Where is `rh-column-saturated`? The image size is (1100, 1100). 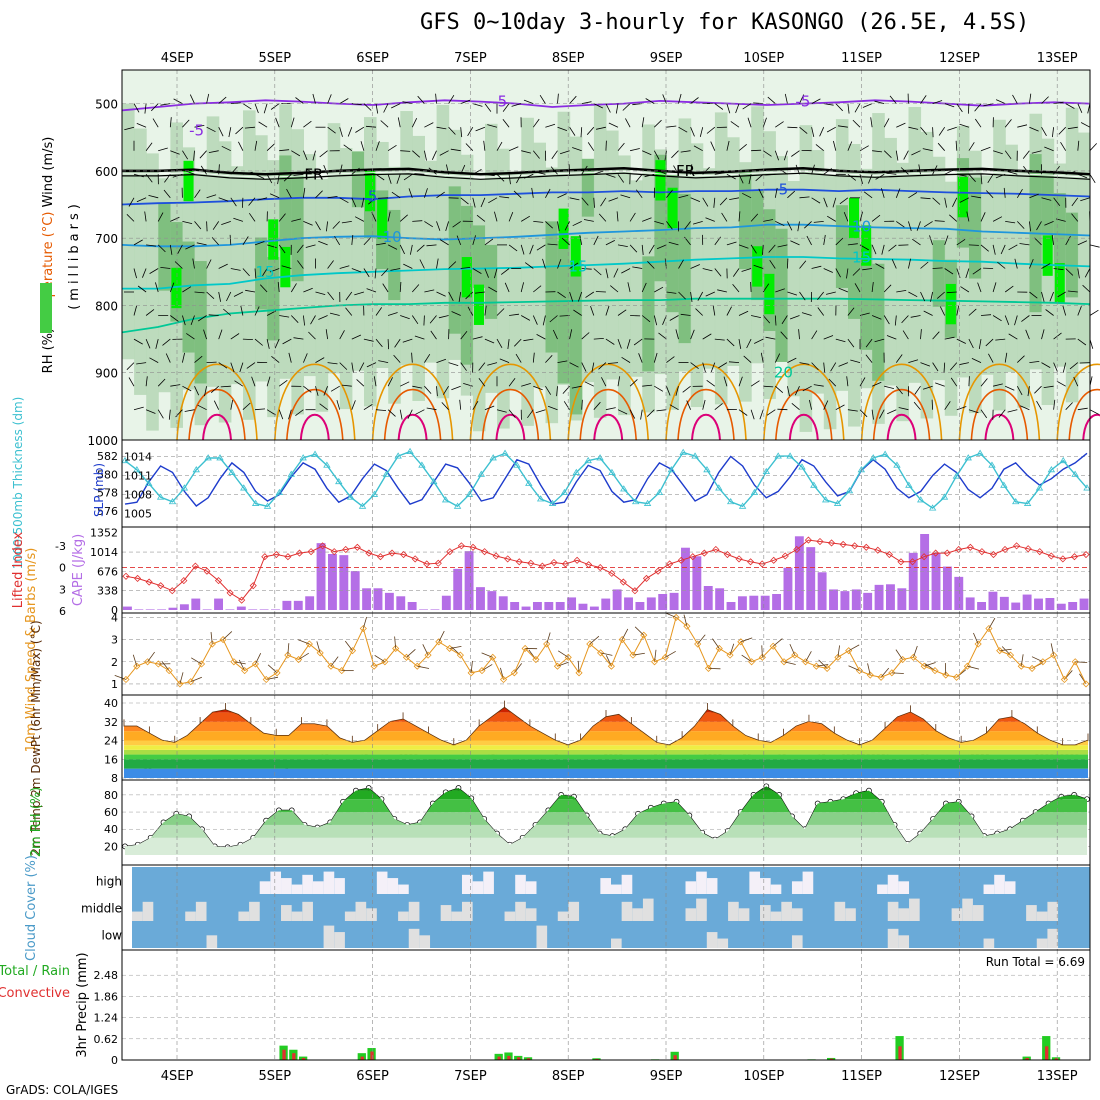
rh-column-saturated is located at coordinates (273, 239).